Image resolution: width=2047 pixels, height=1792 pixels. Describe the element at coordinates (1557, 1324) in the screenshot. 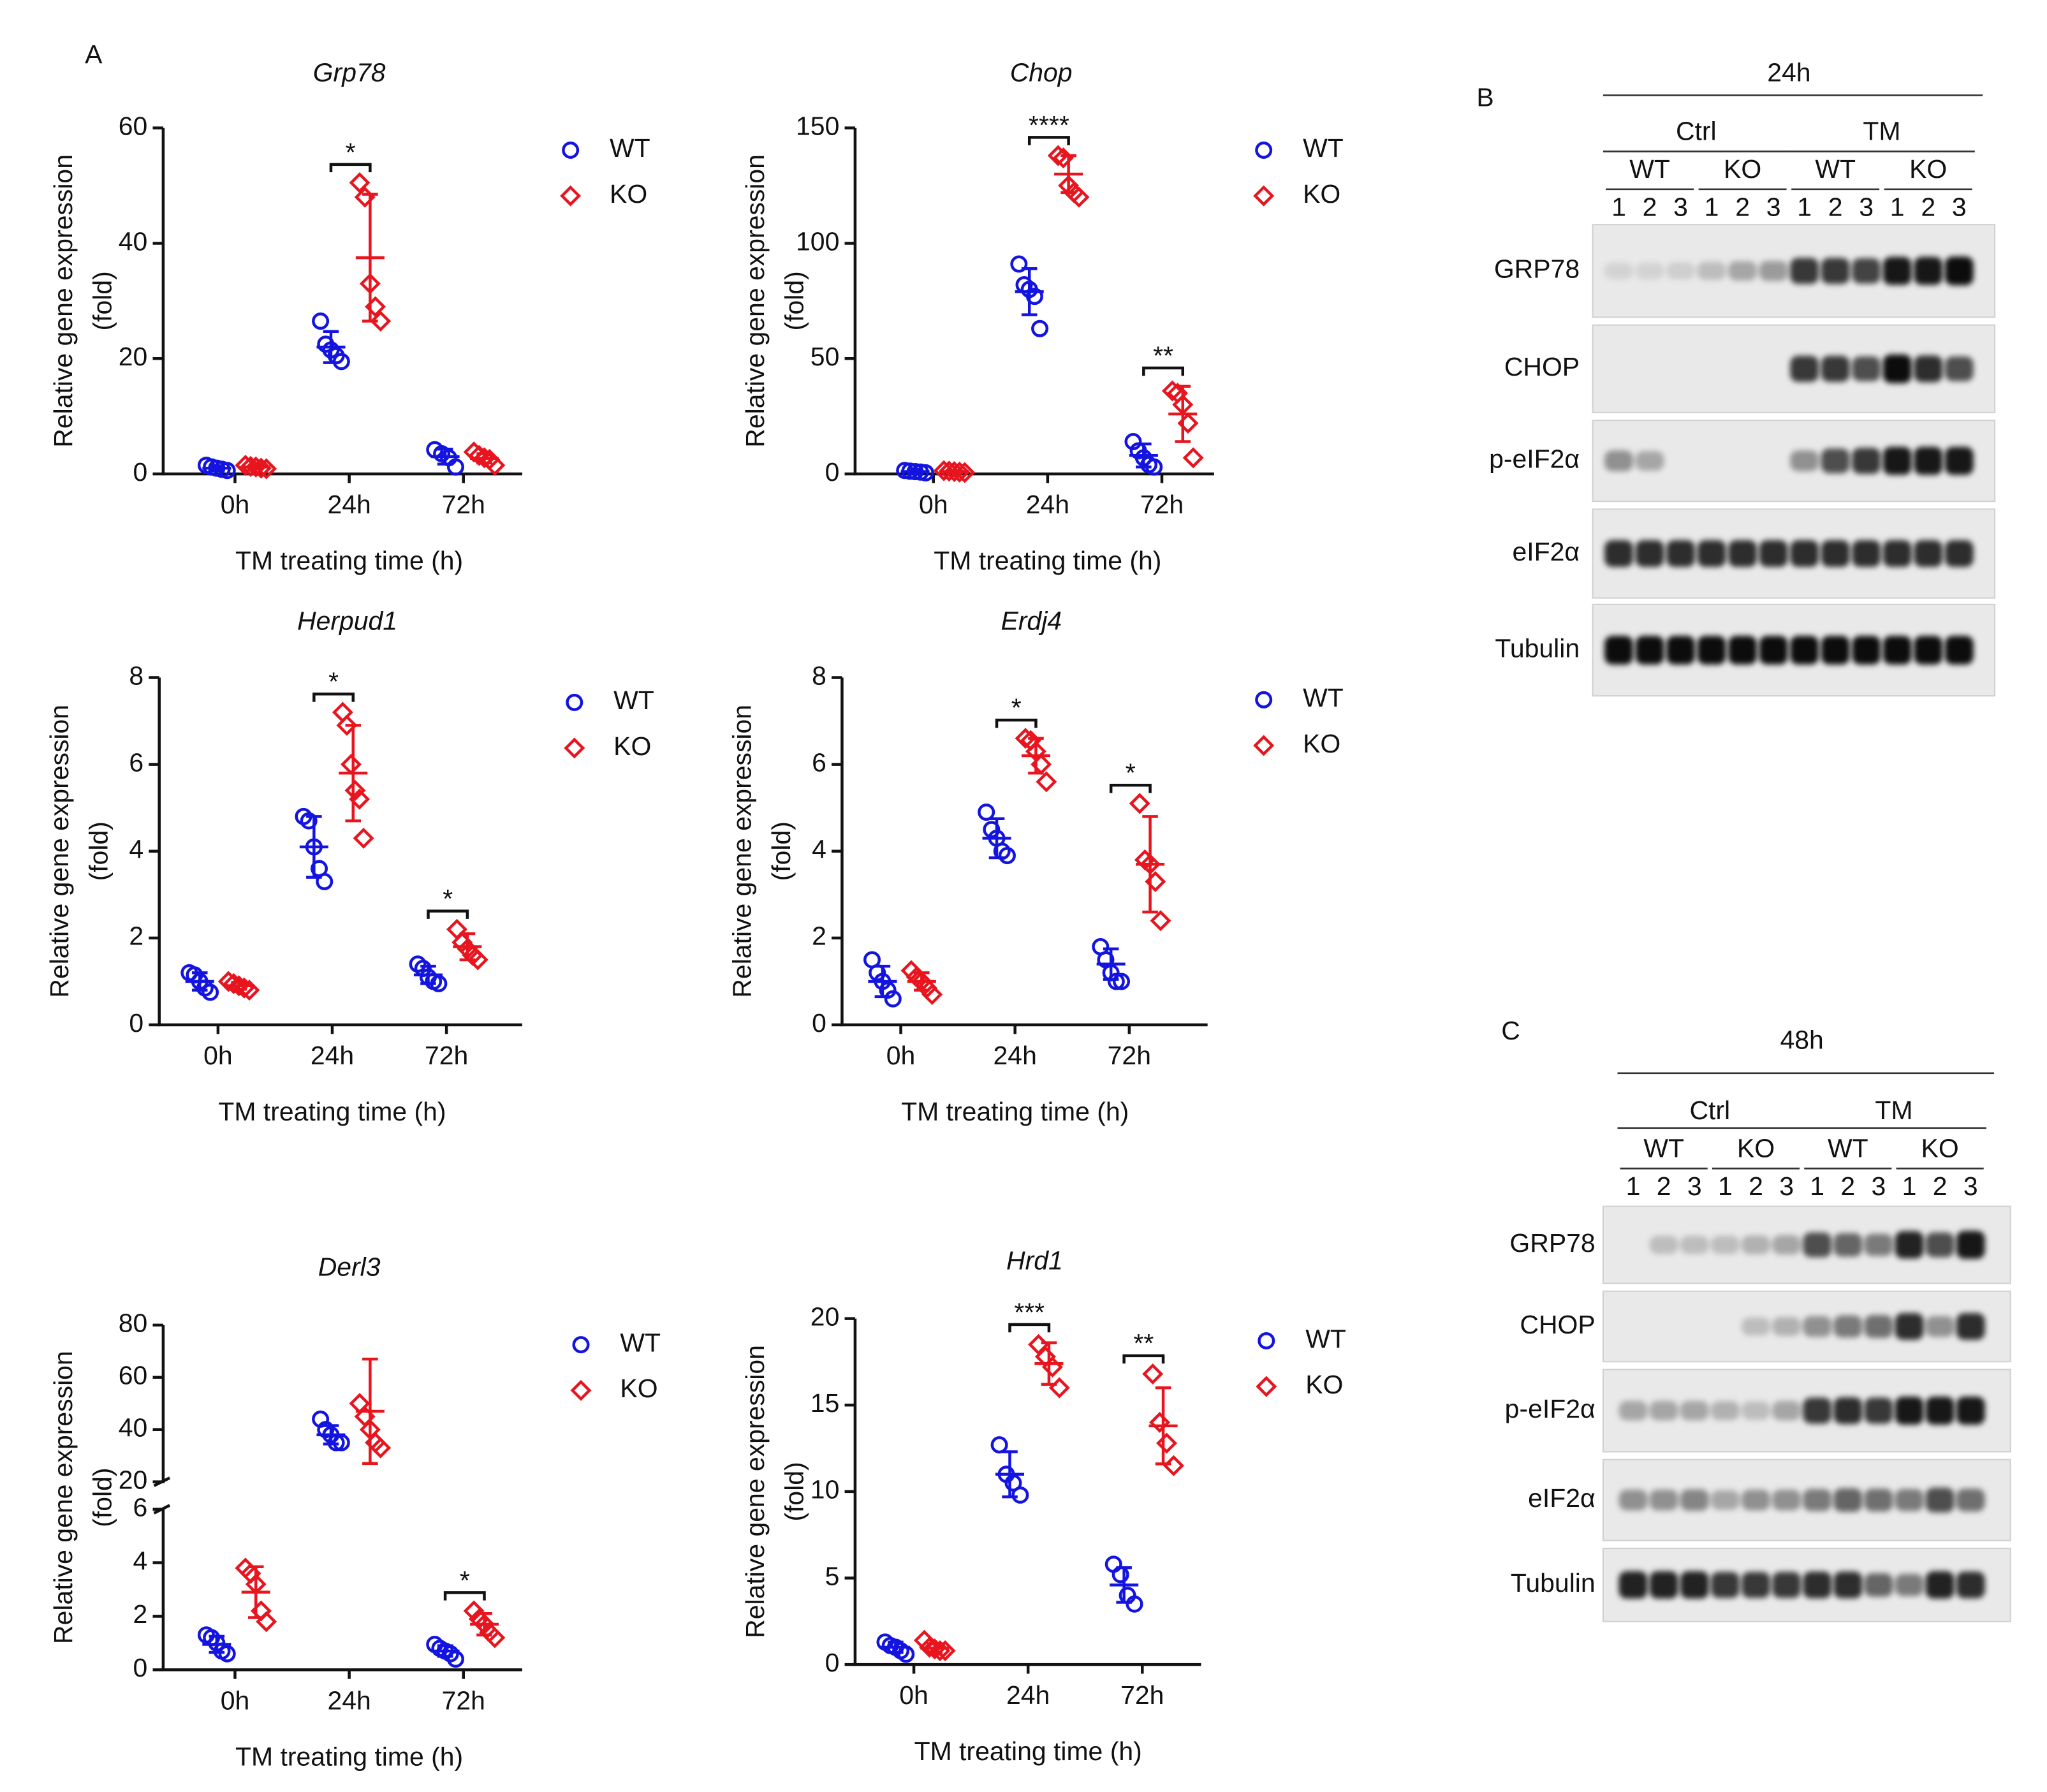

I see `protein-label: CHOP` at that location.